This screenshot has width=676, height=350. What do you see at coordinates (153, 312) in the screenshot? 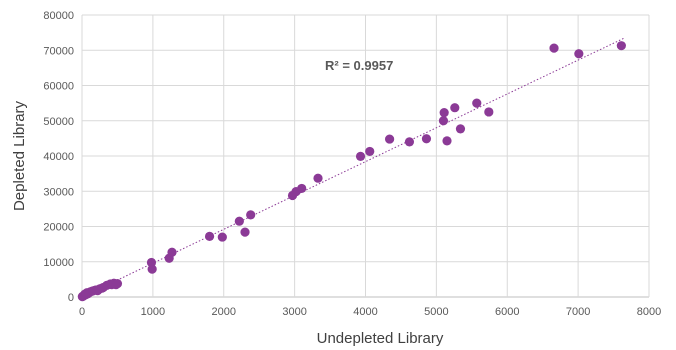
I see `x-tick-label: 1000` at bounding box center [153, 312].